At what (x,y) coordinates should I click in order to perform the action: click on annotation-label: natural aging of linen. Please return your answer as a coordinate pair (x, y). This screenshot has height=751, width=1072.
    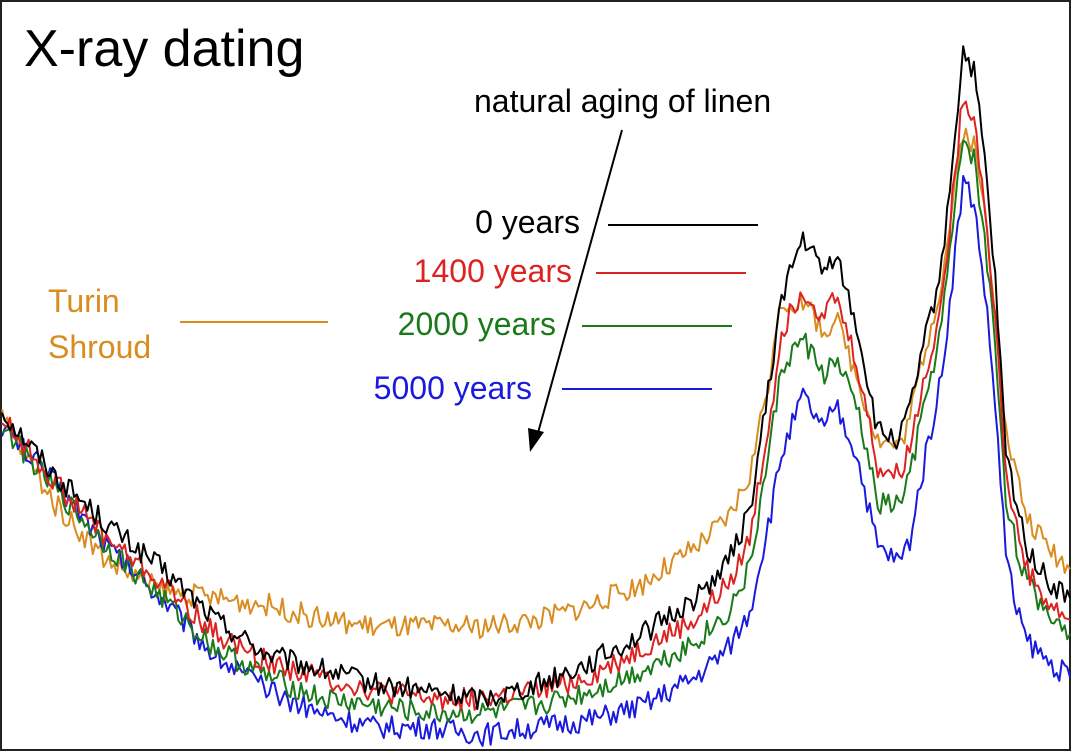
    Looking at the image, I should click on (622, 101).